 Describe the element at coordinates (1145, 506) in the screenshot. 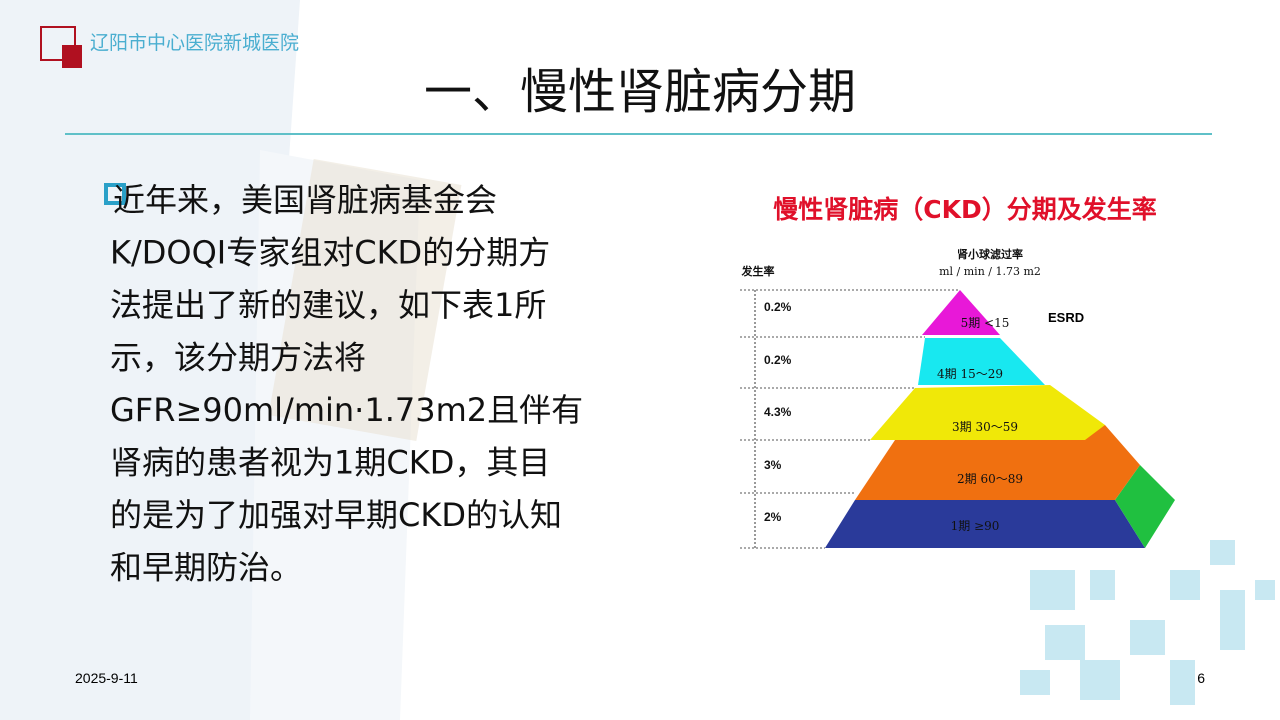

I see `pyramid-side` at that location.